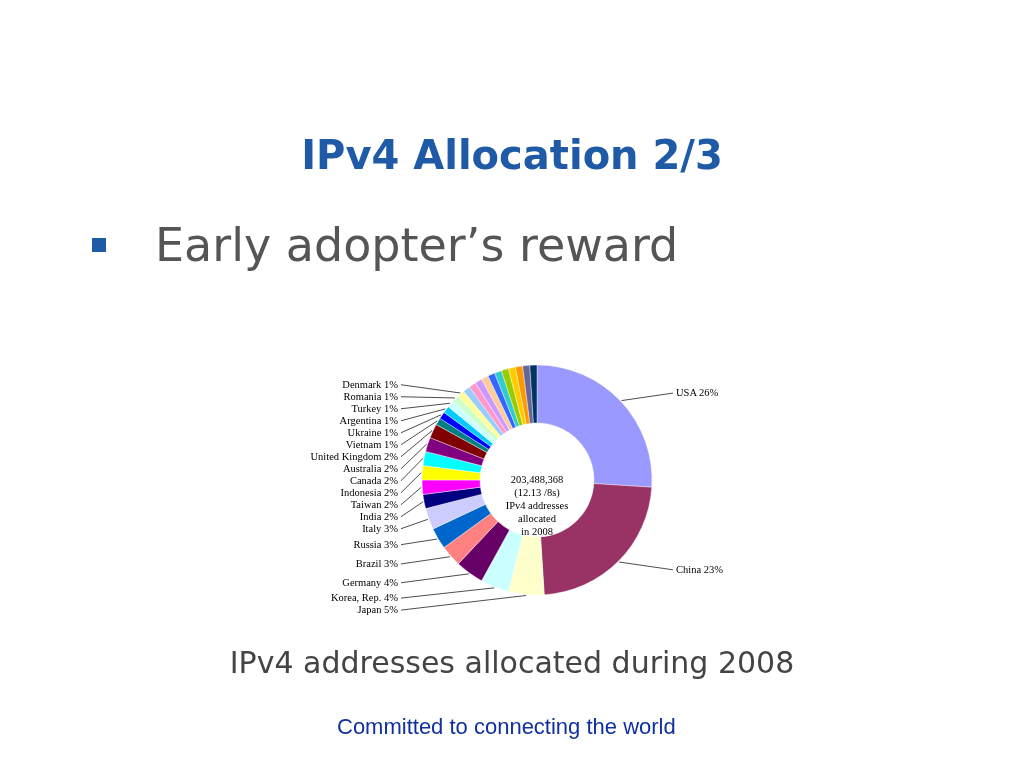  Describe the element at coordinates (369, 492) in the screenshot. I see `slice-label: Indonesia 2%` at that location.